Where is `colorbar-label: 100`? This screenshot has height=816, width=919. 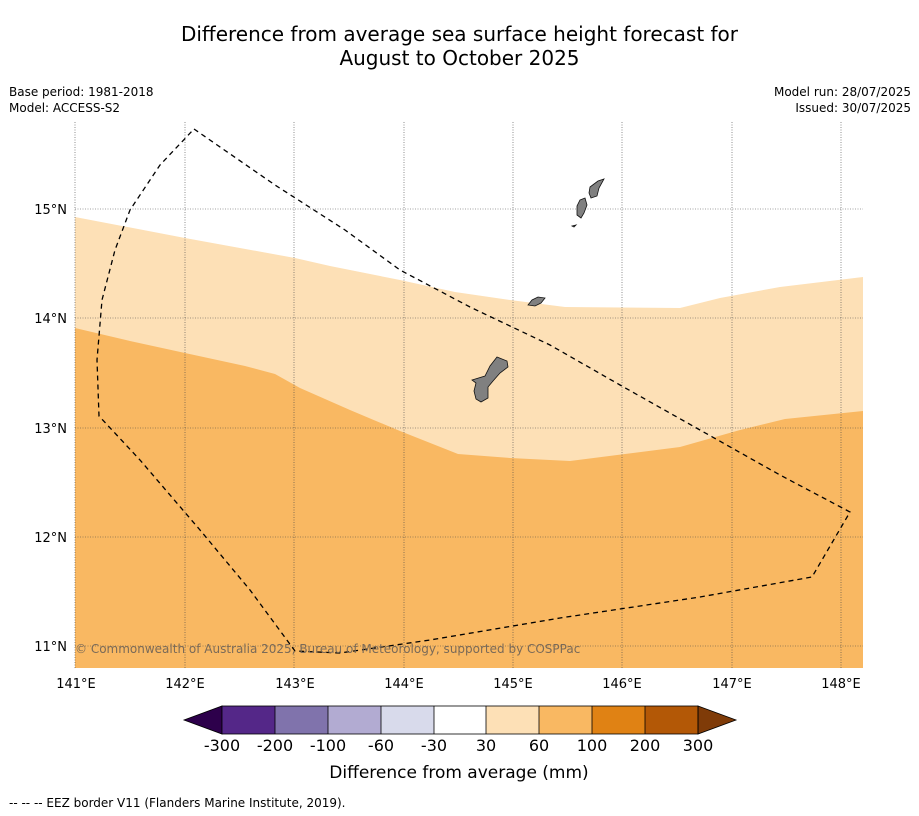
colorbar-label: 100 is located at coordinates (592, 745).